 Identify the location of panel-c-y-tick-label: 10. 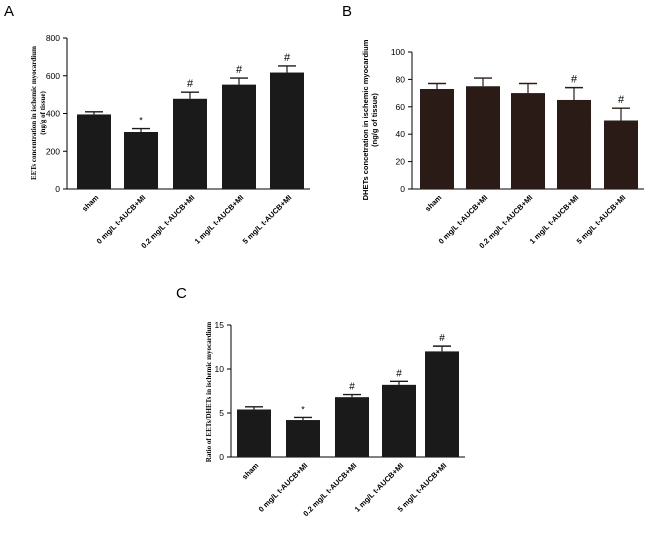
(220, 369).